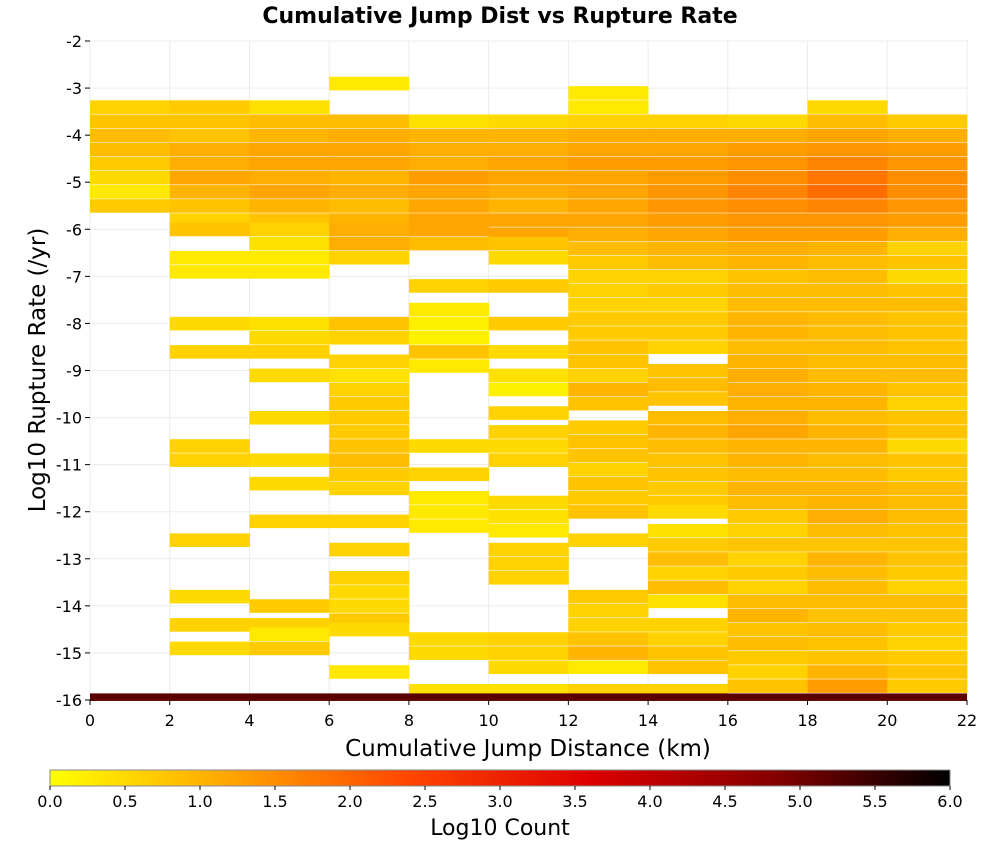 Image resolution: width=1000 pixels, height=850 pixels. What do you see at coordinates (724, 801) in the screenshot?
I see `colorbar-tick-label: 4.5` at bounding box center [724, 801].